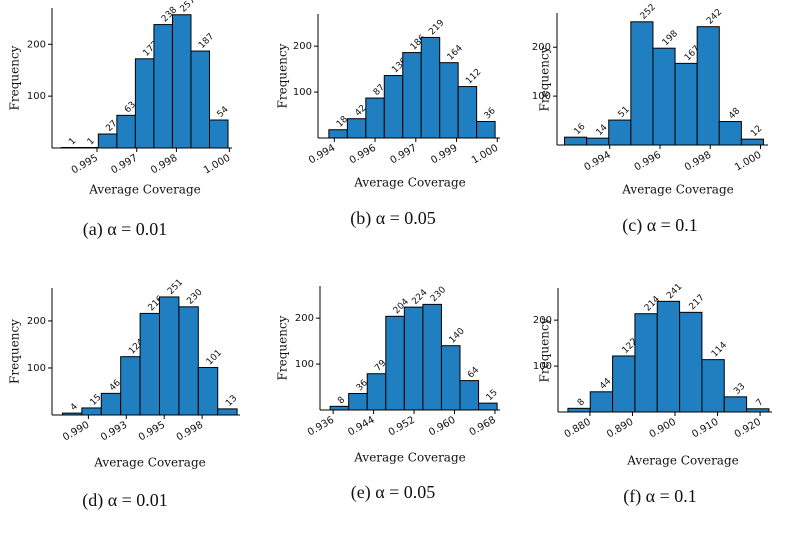 The width and height of the screenshot is (785, 539). I want to click on data-label: 251, so click(175, 287).